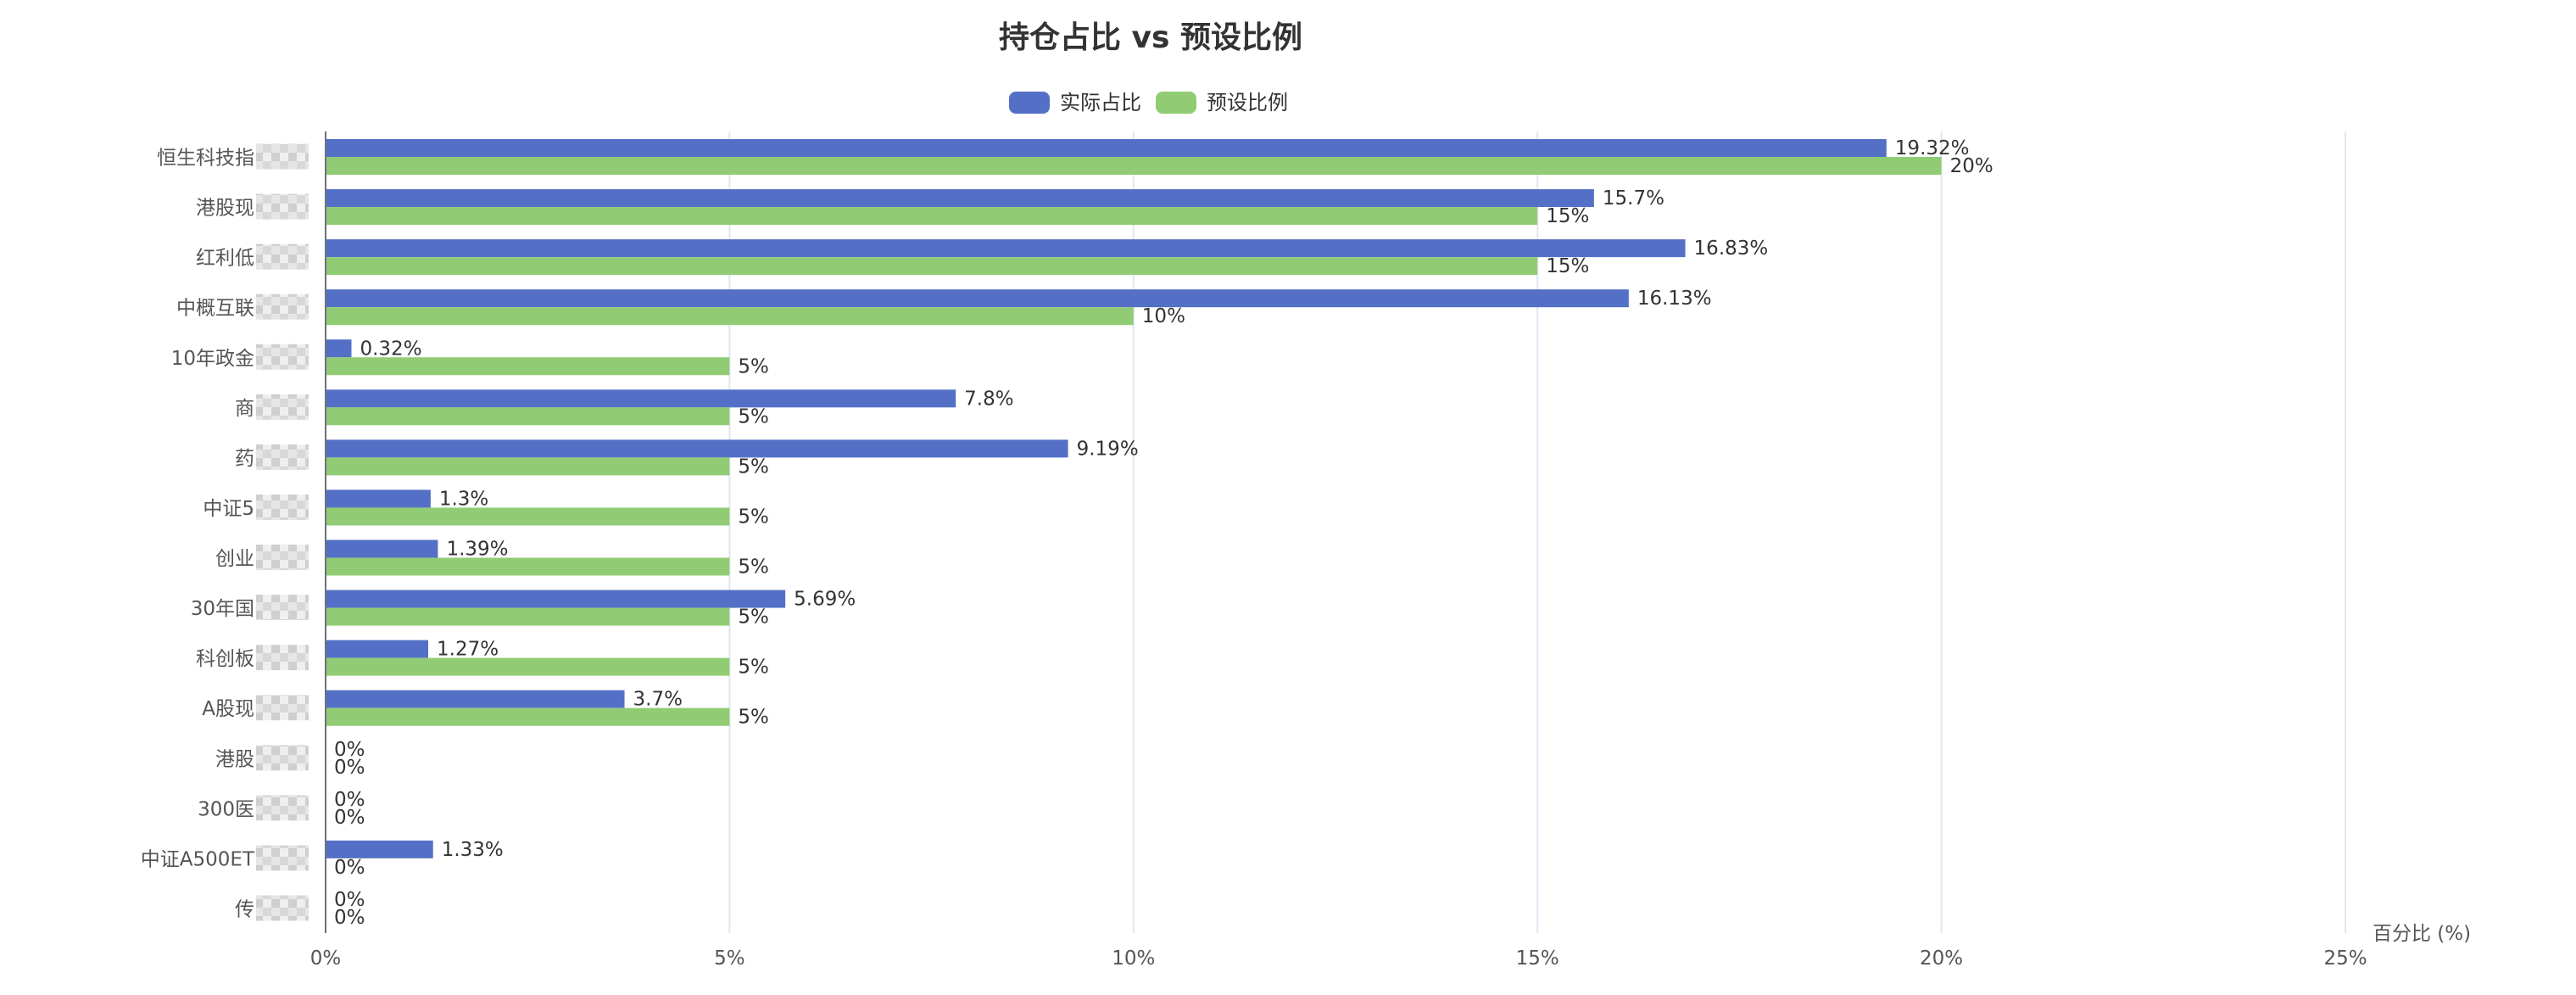 This screenshot has width=2576, height=995. I want to click on data-label-actual: 19.32%, so click(1932, 148).